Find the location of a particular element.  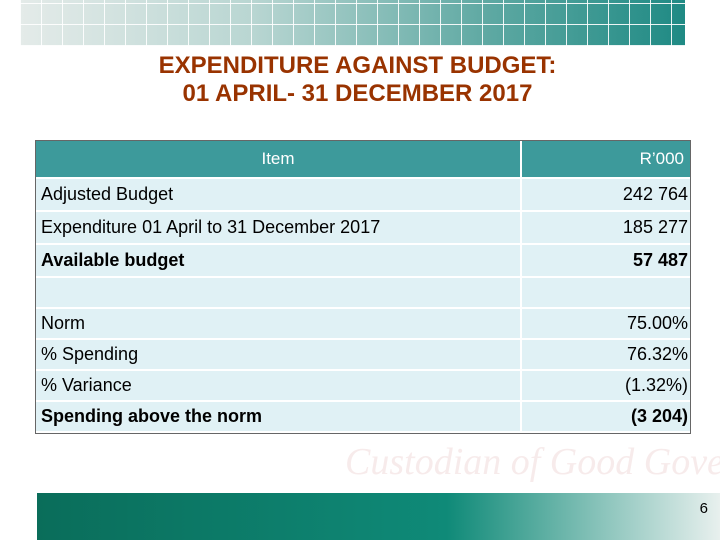

header-tiles is located at coordinates (352, 23).